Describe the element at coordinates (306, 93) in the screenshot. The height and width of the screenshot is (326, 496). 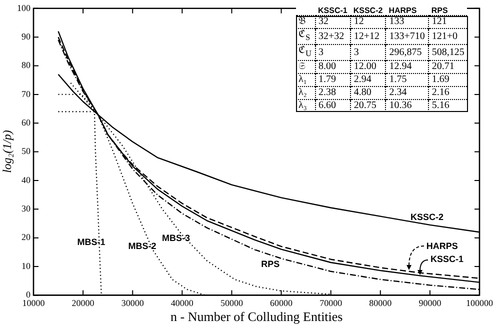
I see `annotation: λ₂` at that location.